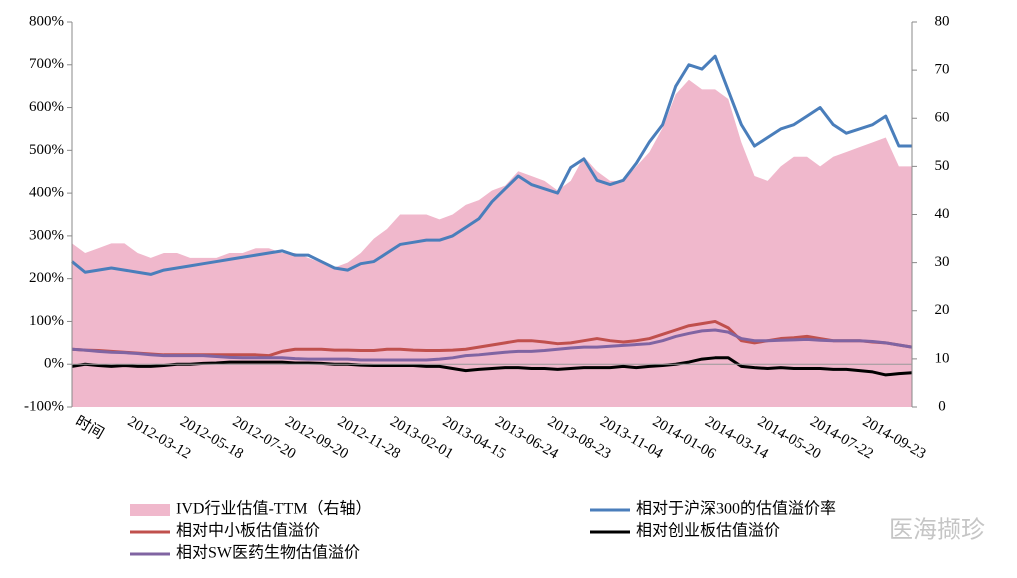 This screenshot has height=578, width=1017. I want to click on y-tick-label: 400%, so click(46, 193).